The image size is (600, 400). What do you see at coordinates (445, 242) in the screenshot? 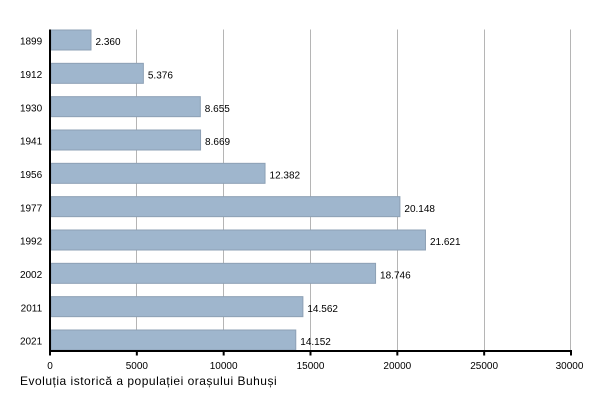
I see `svg-text: 21.621` at bounding box center [445, 242].